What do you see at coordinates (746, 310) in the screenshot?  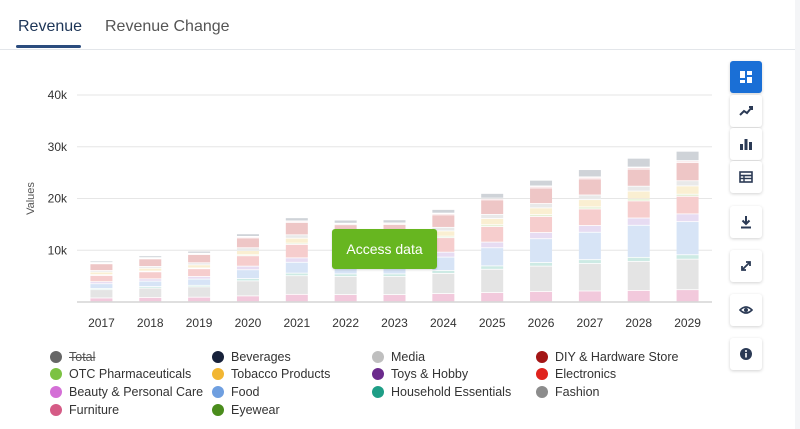 I see `visibility-button` at bounding box center [746, 310].